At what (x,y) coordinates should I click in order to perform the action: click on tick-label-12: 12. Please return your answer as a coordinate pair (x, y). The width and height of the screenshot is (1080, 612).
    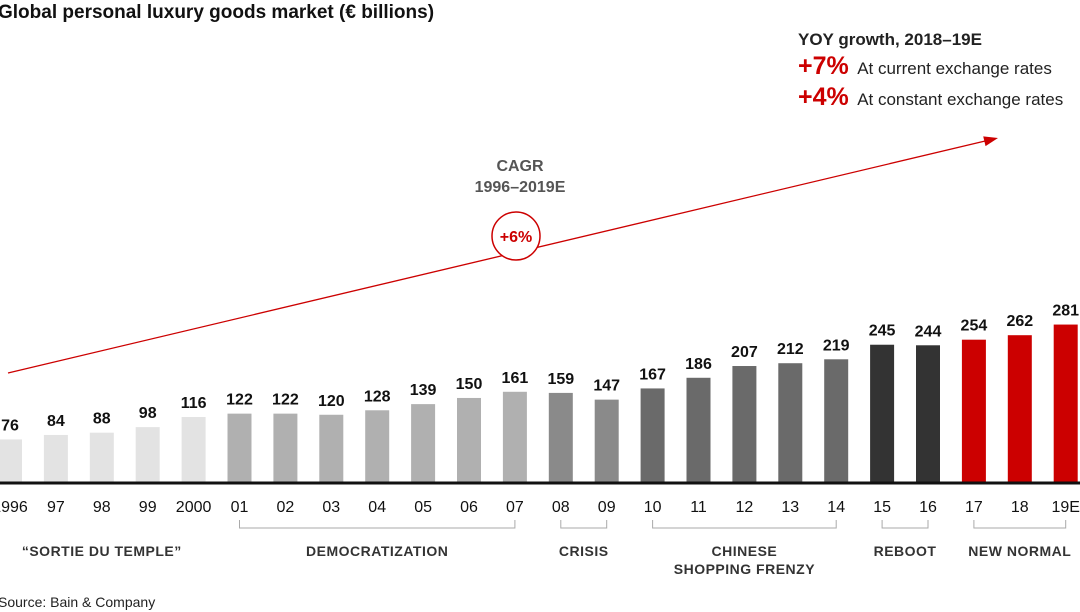
    Looking at the image, I should click on (745, 507).